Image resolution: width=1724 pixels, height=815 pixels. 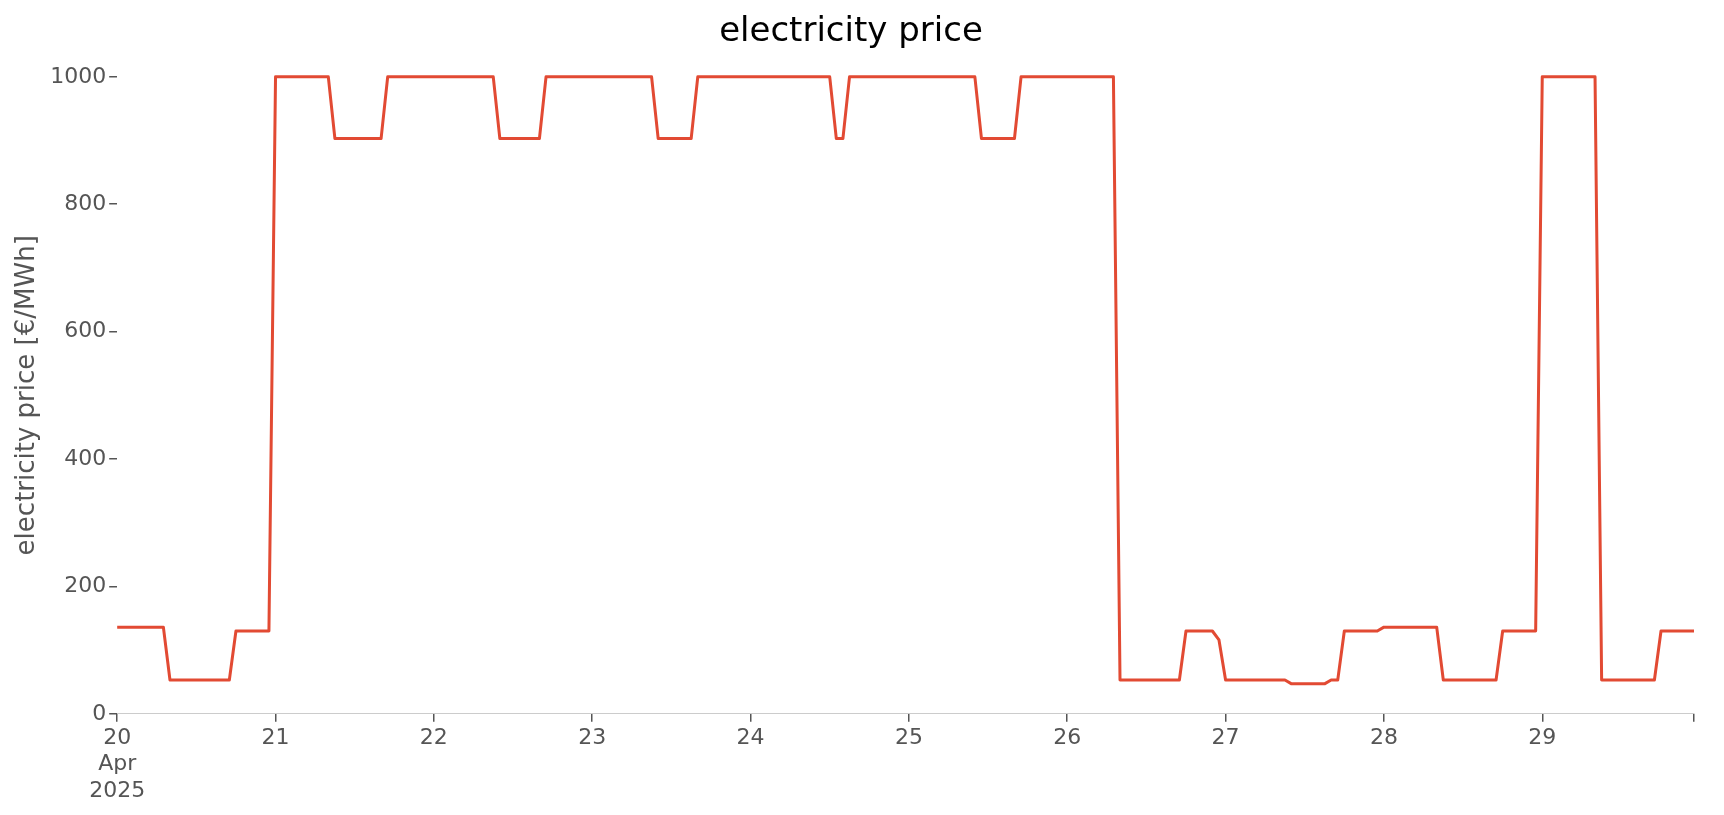 What do you see at coordinates (1067, 736) in the screenshot?
I see `x-tick-label: 26` at bounding box center [1067, 736].